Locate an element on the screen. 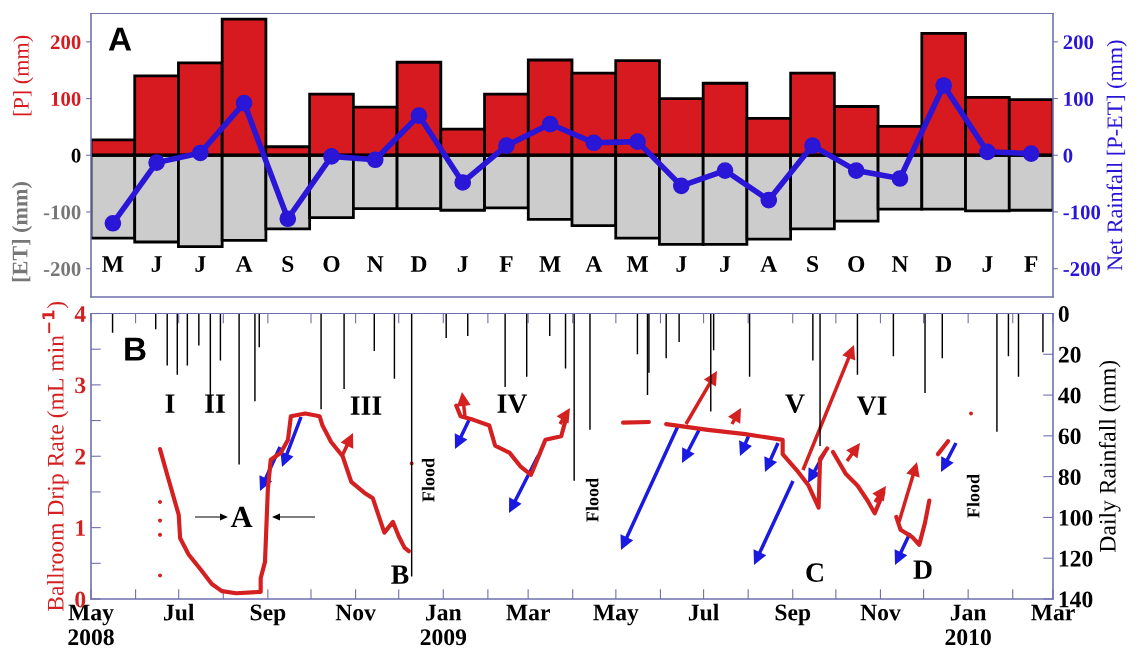 The height and width of the screenshot is (663, 1137). y-tick-label: 100 is located at coordinates (66, 98).